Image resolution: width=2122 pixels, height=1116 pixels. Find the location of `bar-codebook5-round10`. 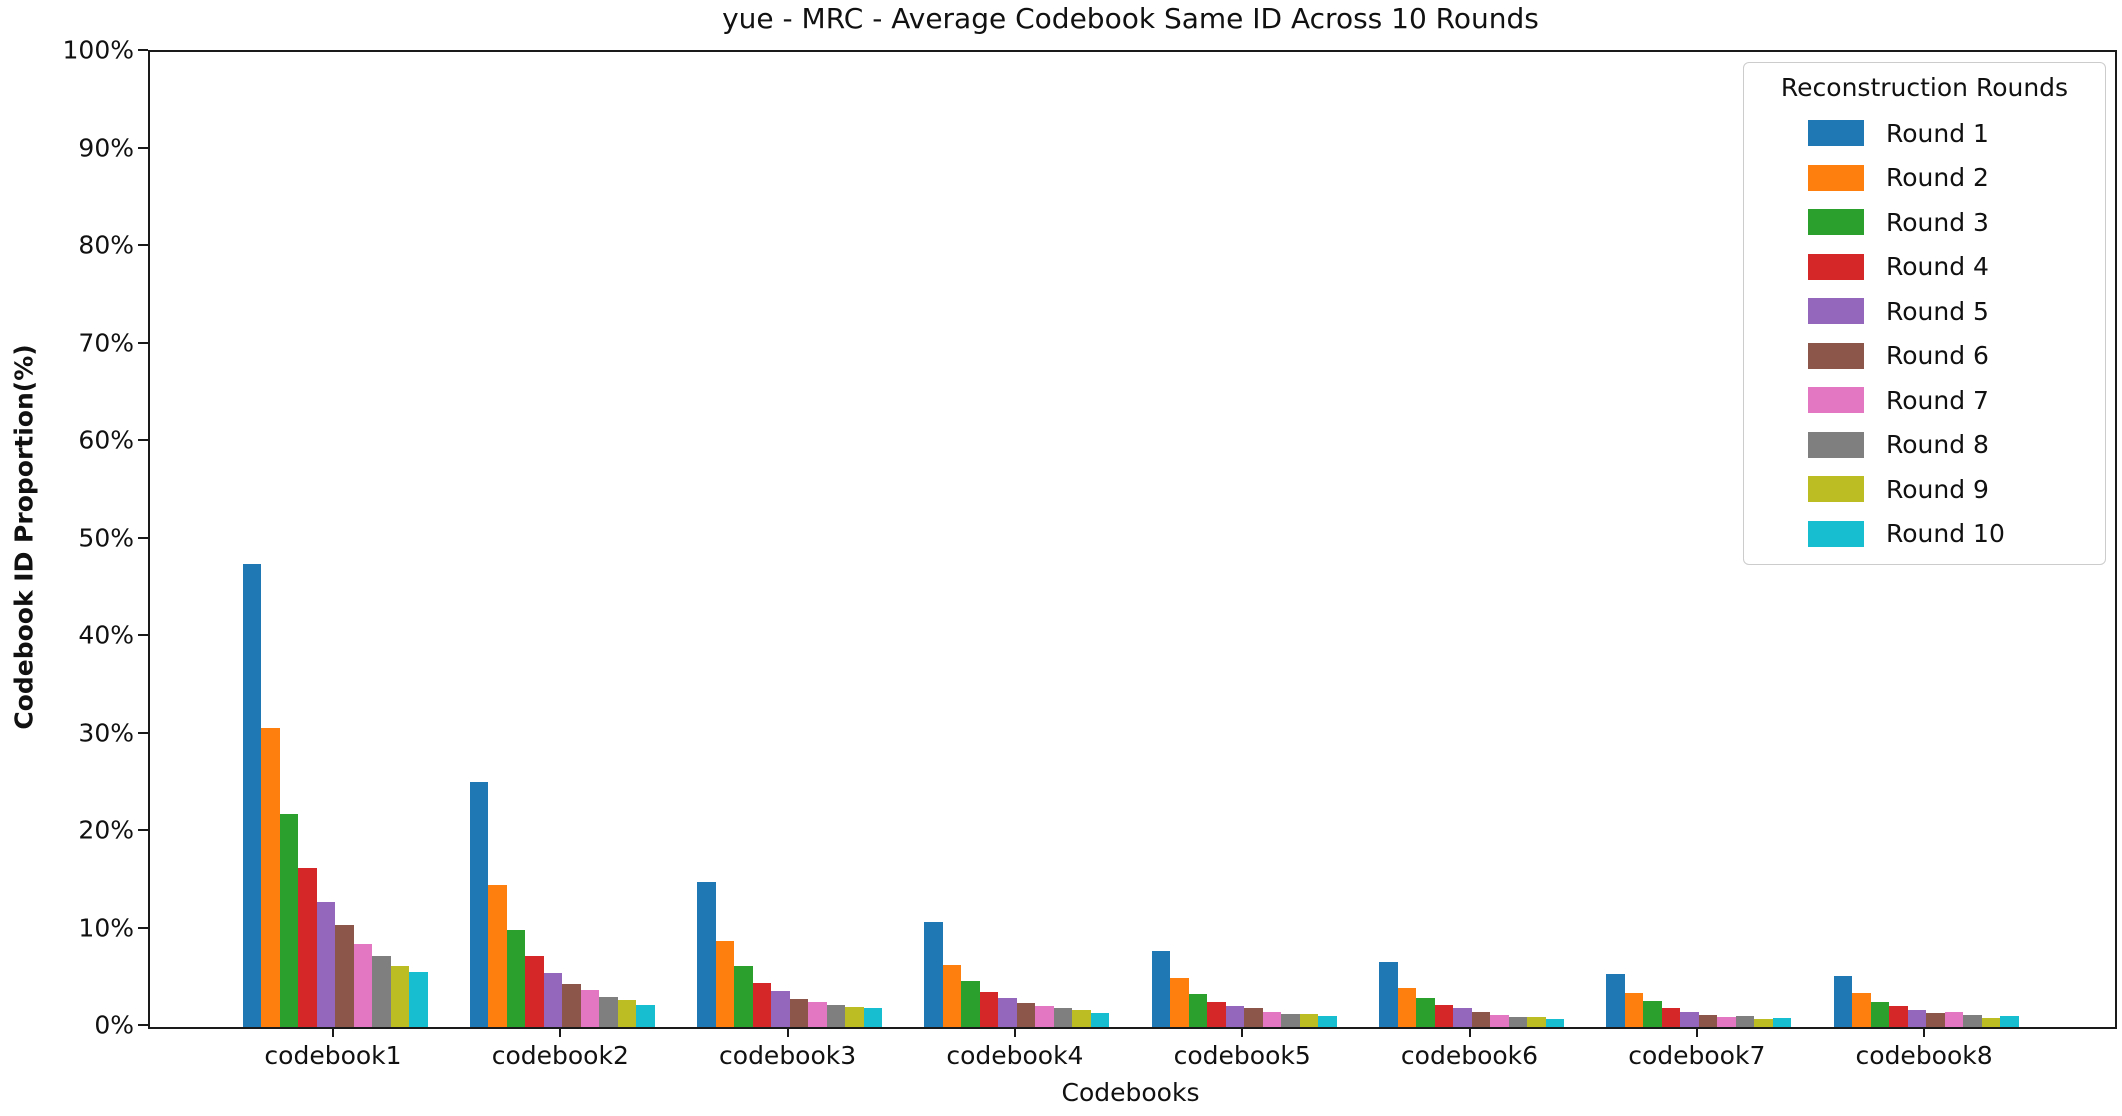

bar-codebook5-round10 is located at coordinates (1327, 1021).